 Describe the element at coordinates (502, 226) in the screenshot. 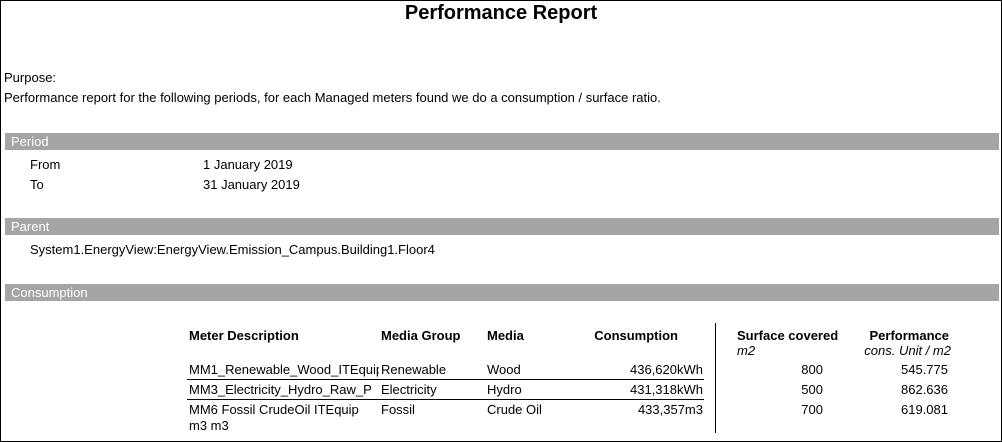

I see `section-bar: Parent` at that location.